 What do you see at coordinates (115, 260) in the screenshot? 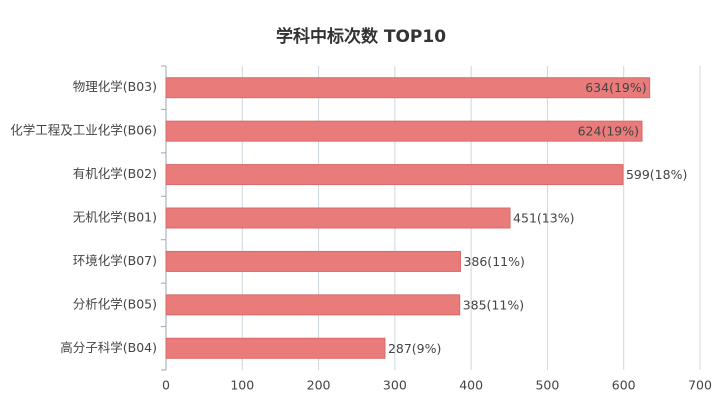
I see `y-tick-label: 环境化学(B07)` at bounding box center [115, 260].